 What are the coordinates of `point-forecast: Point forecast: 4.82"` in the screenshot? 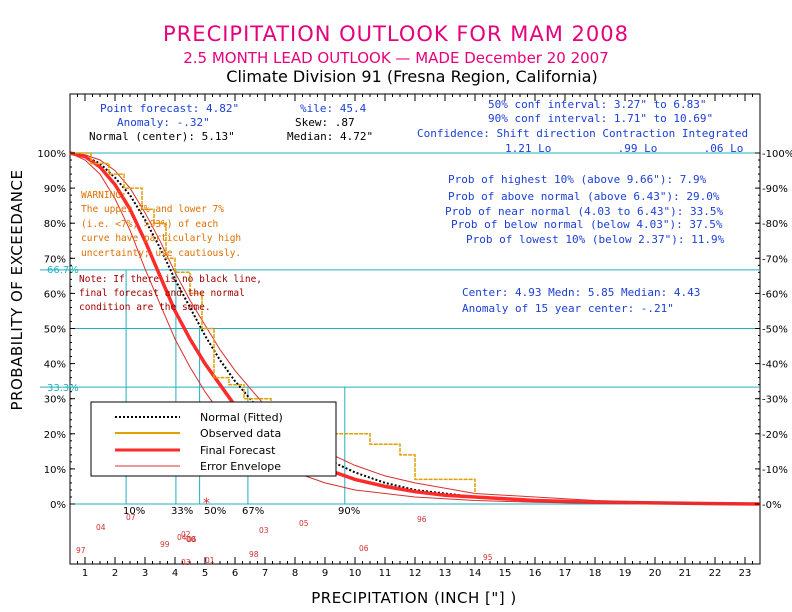 It's located at (169, 108).